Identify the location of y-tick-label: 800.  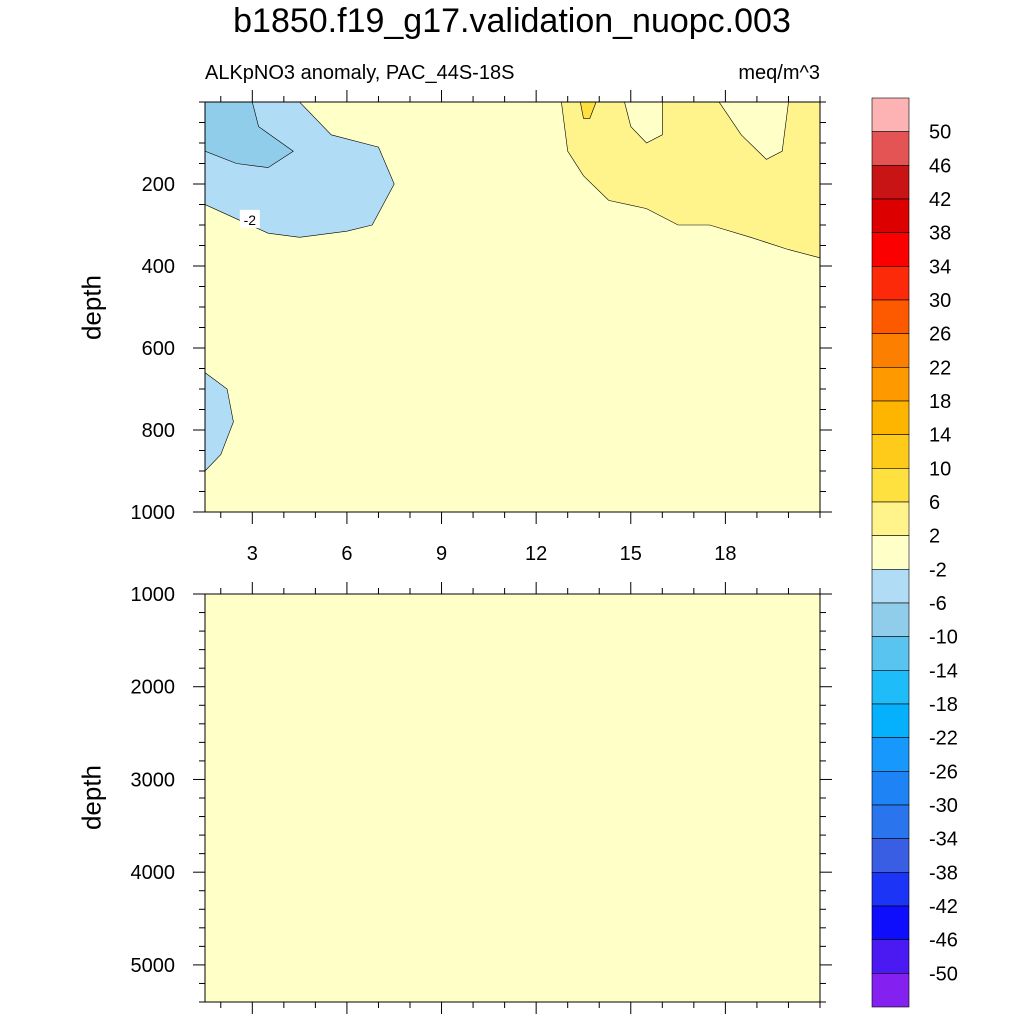
(158, 431).